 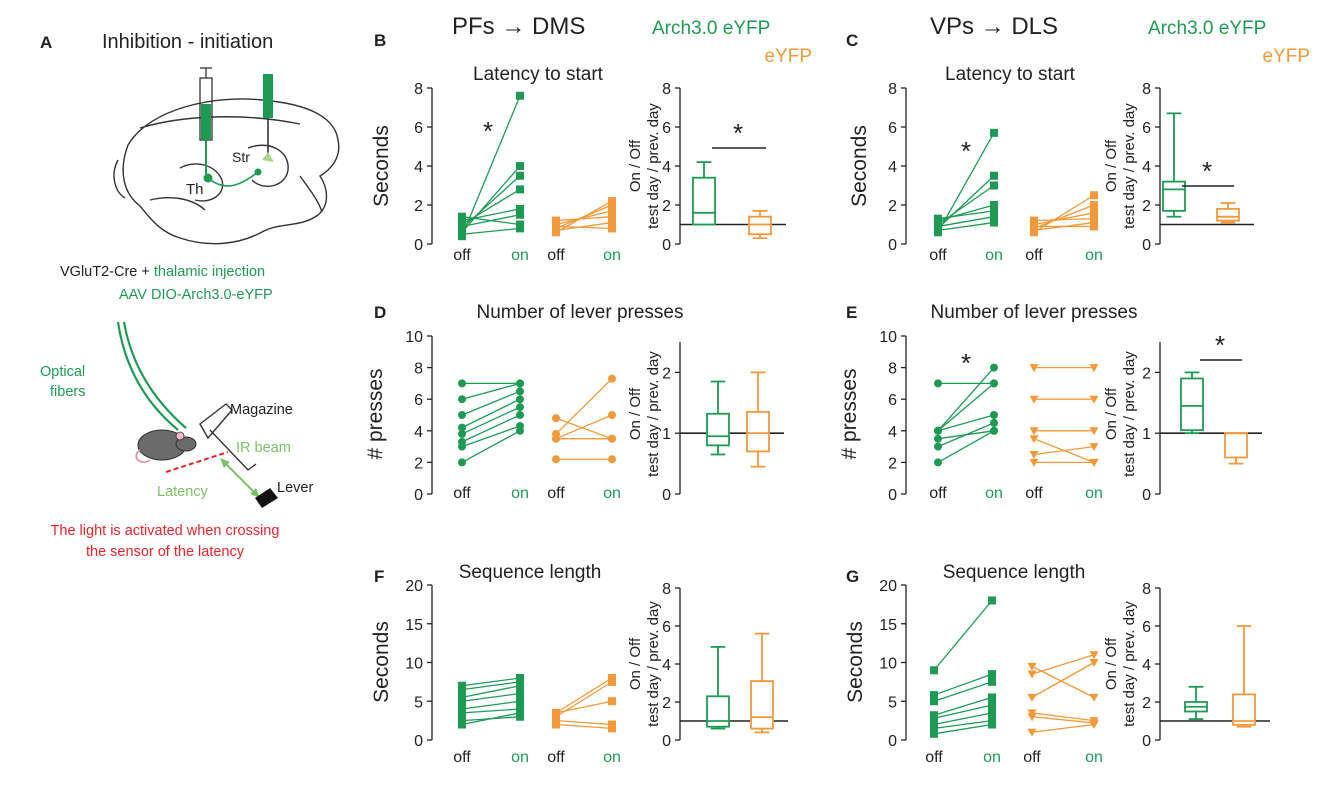 I want to click on ratio-eyfp-box-b, so click(x=760, y=224).